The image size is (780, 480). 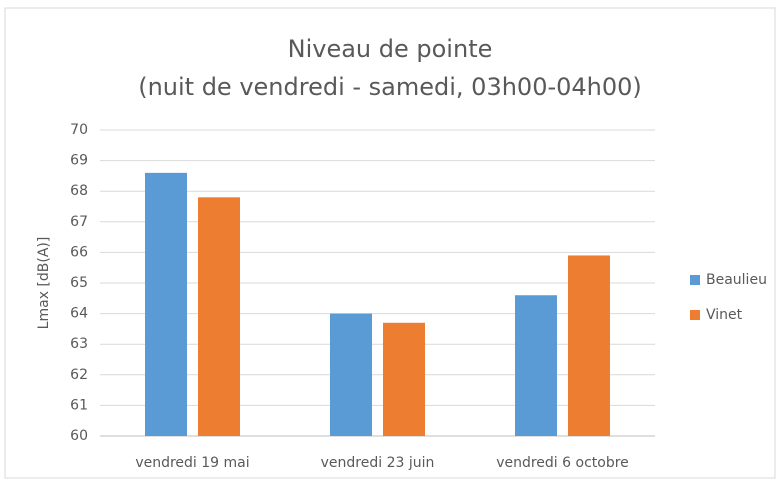 I want to click on y-tick-label: 66, so click(x=79, y=252).